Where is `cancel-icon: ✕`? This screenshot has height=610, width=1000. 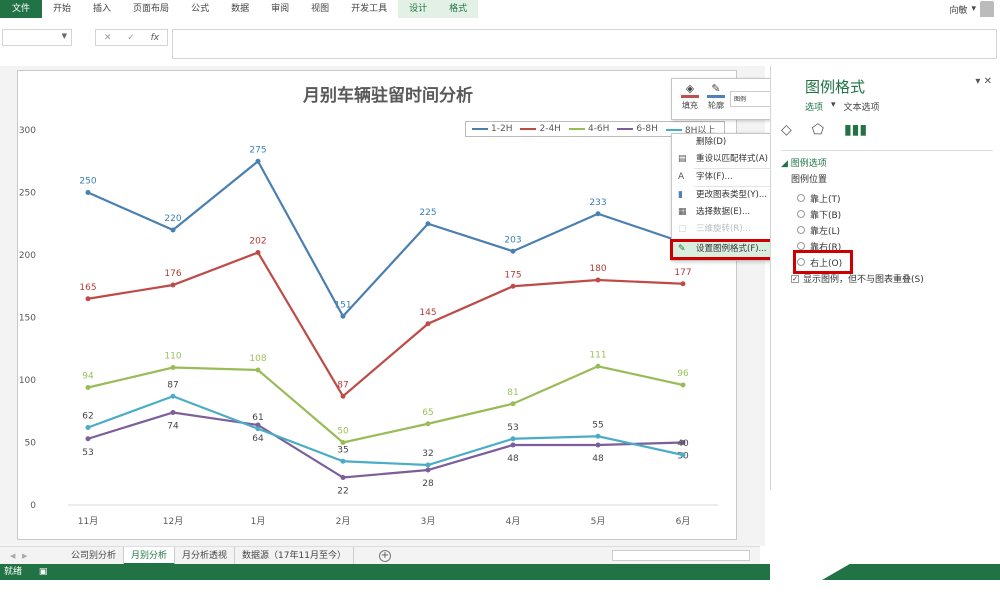 cancel-icon: ✕ is located at coordinates (107, 37).